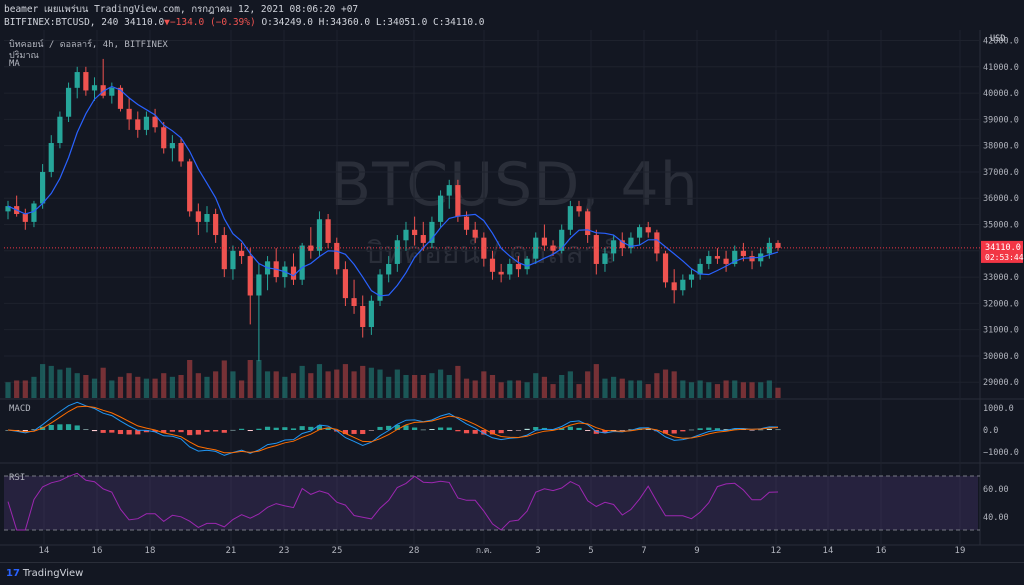  What do you see at coordinates (88, 45) in the screenshot?
I see `main-legend-title: บิทคอยน์ / ดอลลาร์, 4h, BITFINEX` at bounding box center [88, 45].